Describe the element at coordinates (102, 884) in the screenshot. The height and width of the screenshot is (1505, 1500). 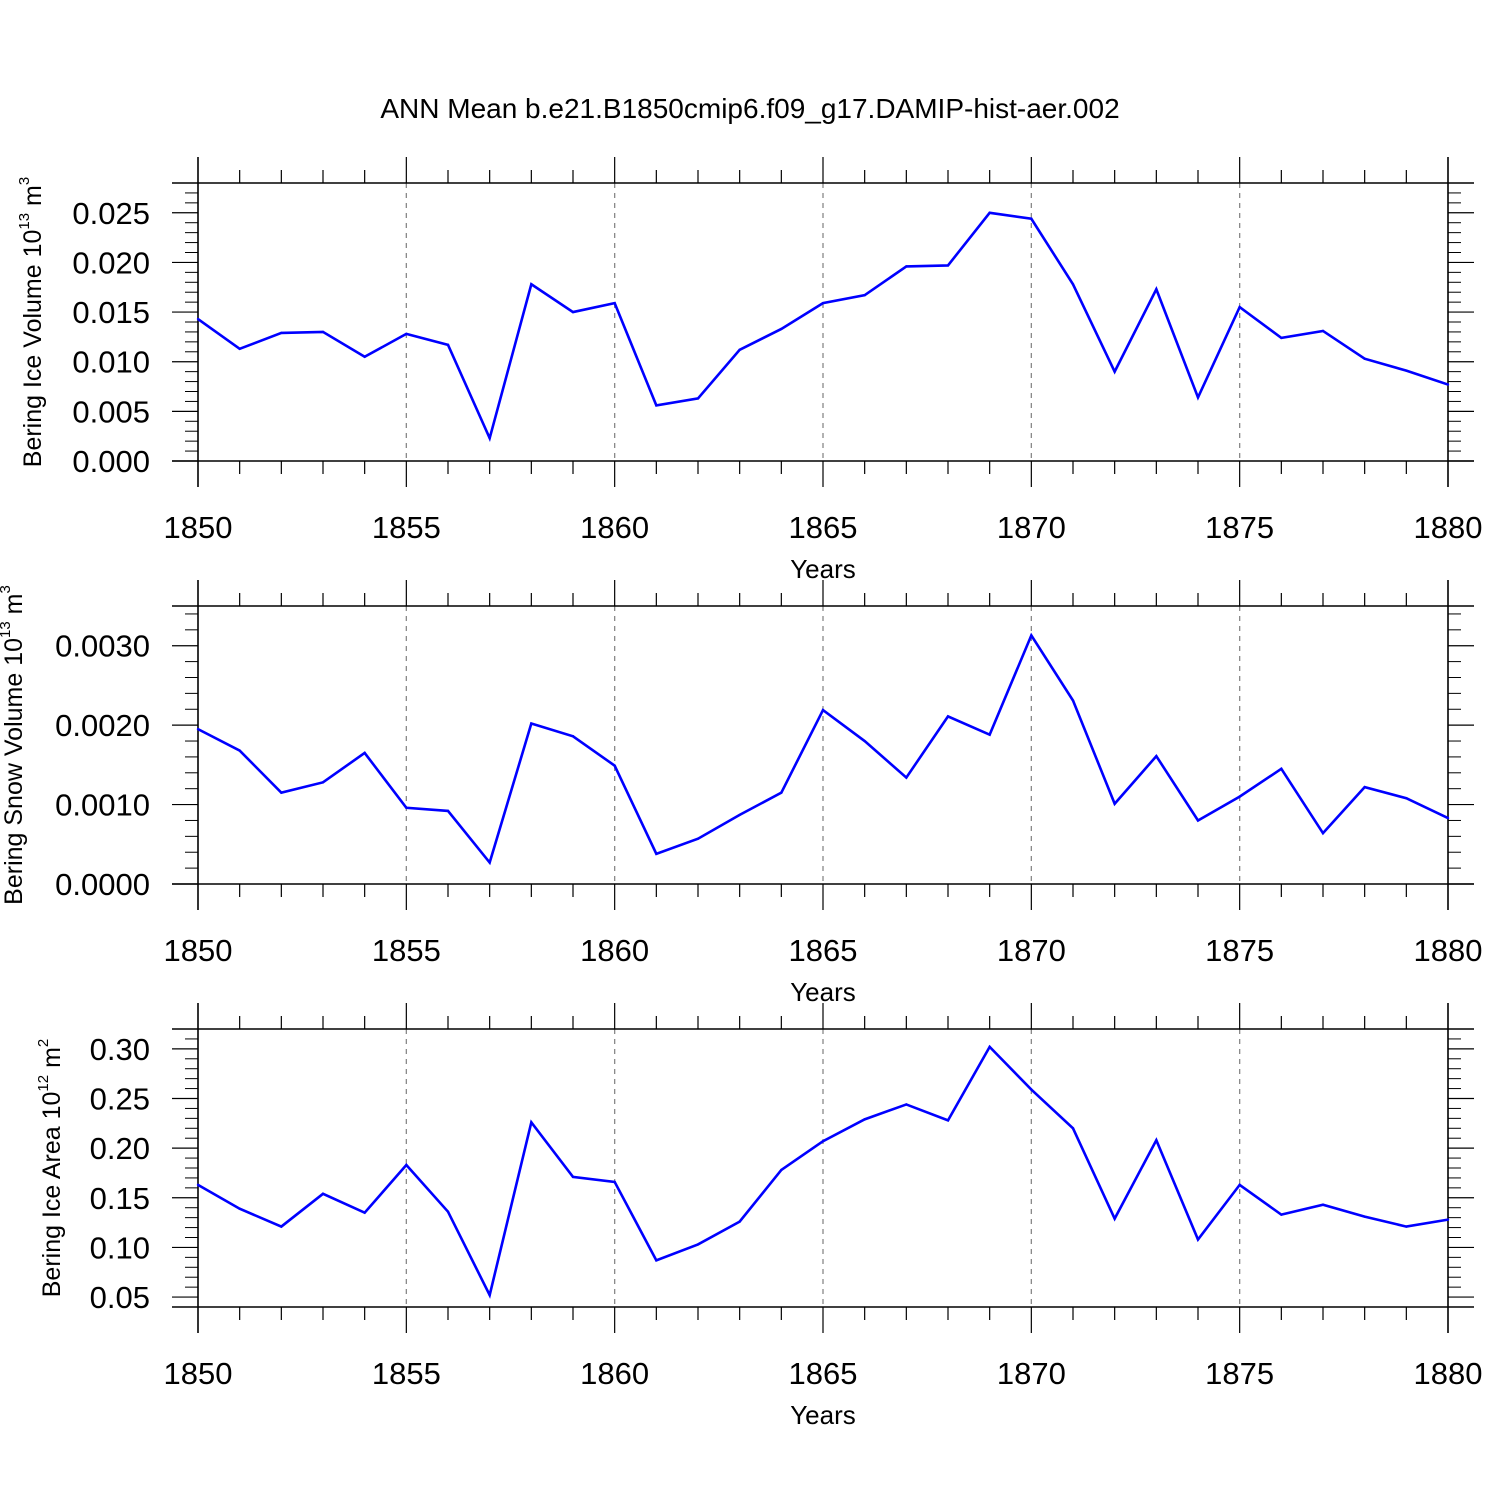
I see `y-tick-label: 0.0000` at that location.